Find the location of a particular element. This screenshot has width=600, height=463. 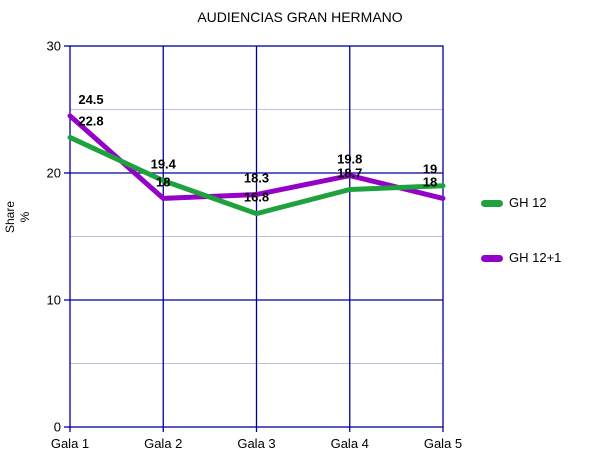

chart-title: AUDIENCIAS GRAN HERMANO is located at coordinates (300, 17).